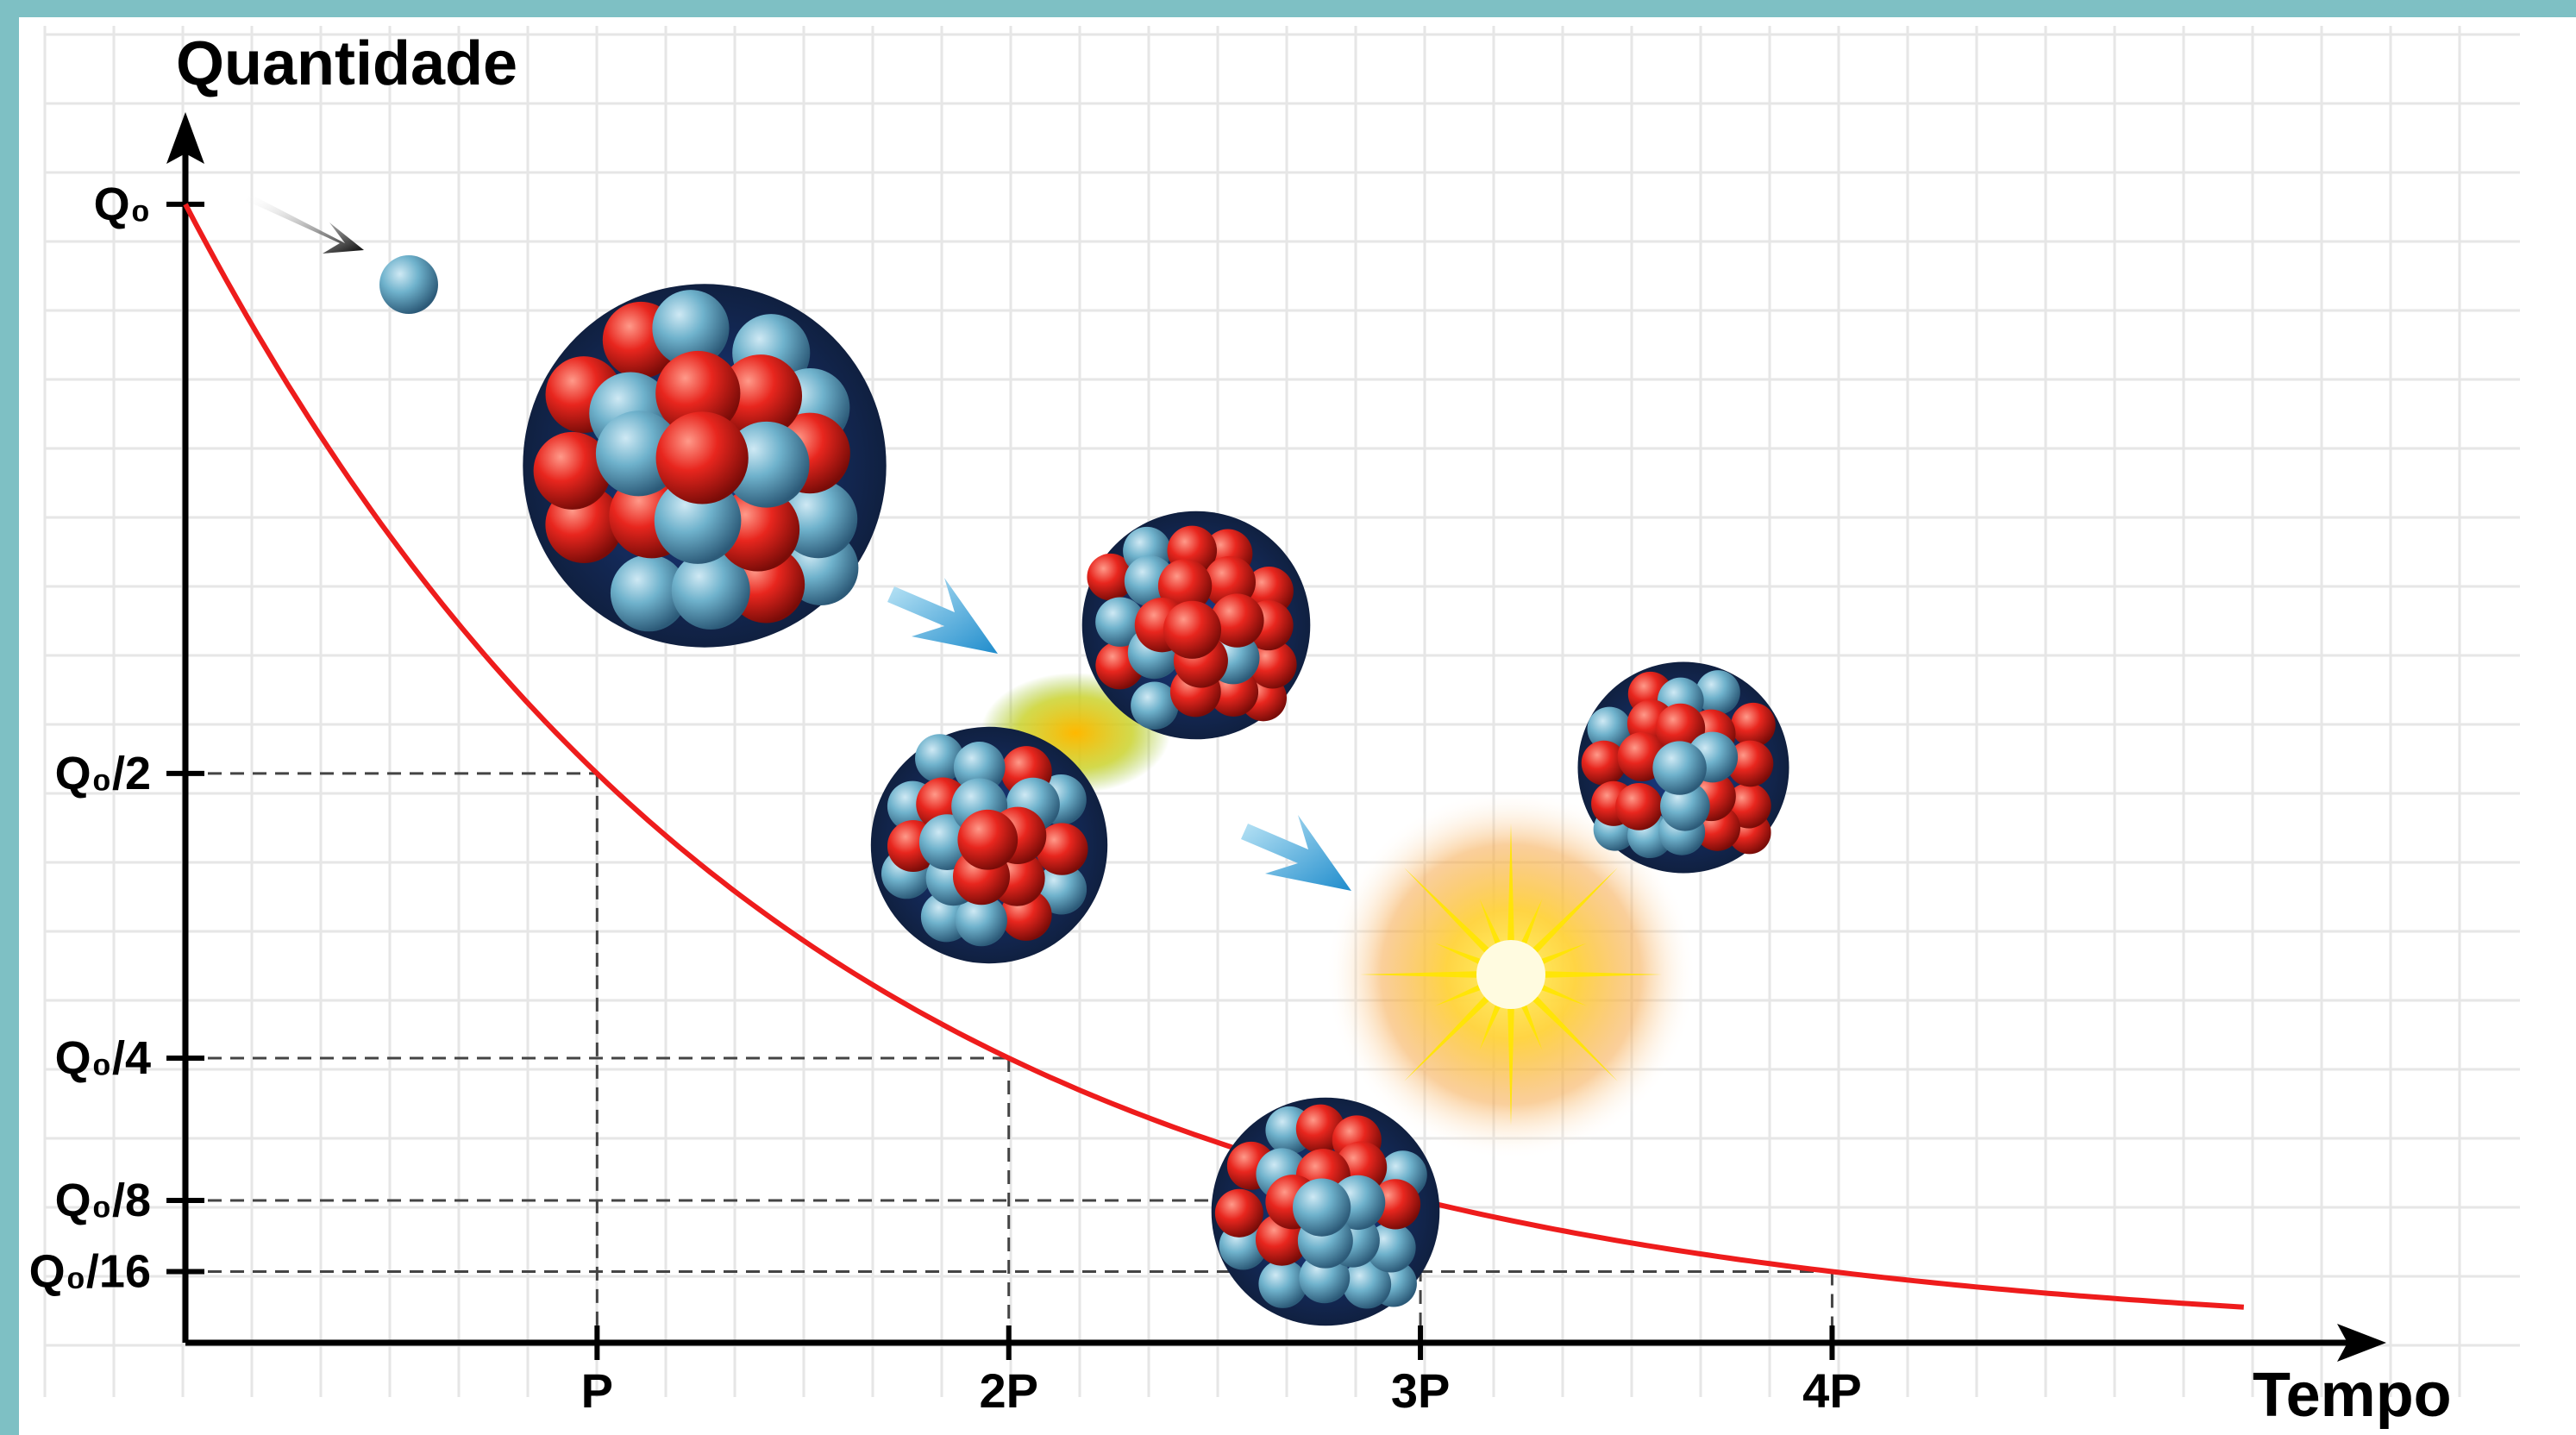  Describe the element at coordinates (103, 1058) in the screenshot. I see `y-tick-label: Q₀/4` at that location.